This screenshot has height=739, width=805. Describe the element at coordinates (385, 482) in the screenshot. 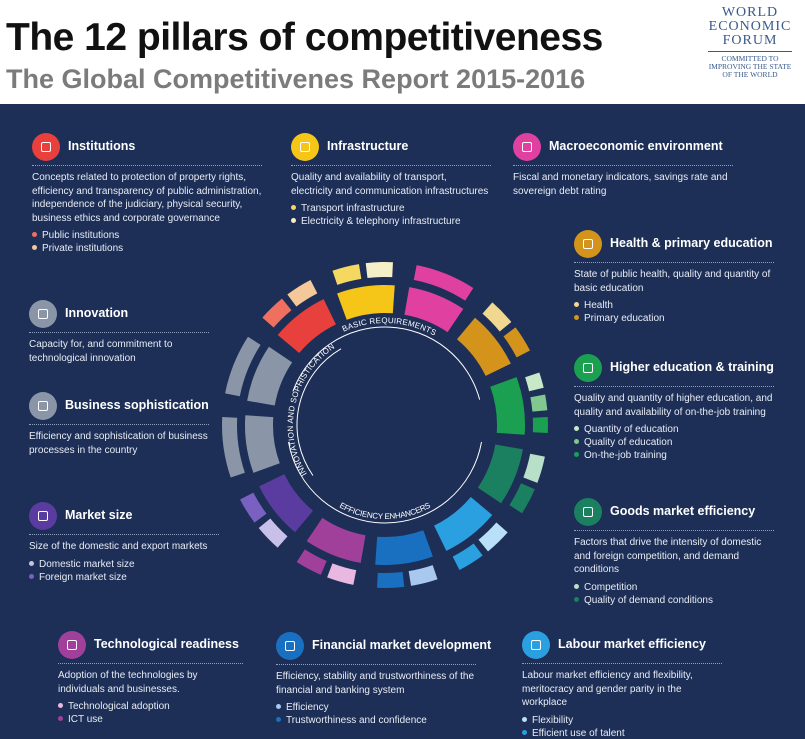

I see `flow-arrow` at that location.